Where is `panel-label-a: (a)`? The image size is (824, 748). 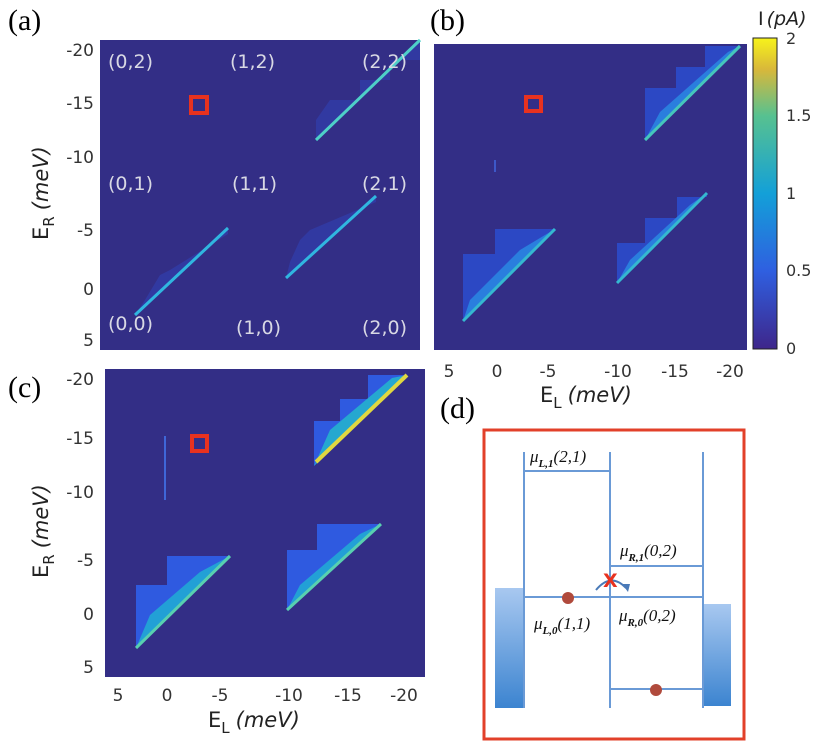 panel-label-a: (a) is located at coordinates (24, 20).